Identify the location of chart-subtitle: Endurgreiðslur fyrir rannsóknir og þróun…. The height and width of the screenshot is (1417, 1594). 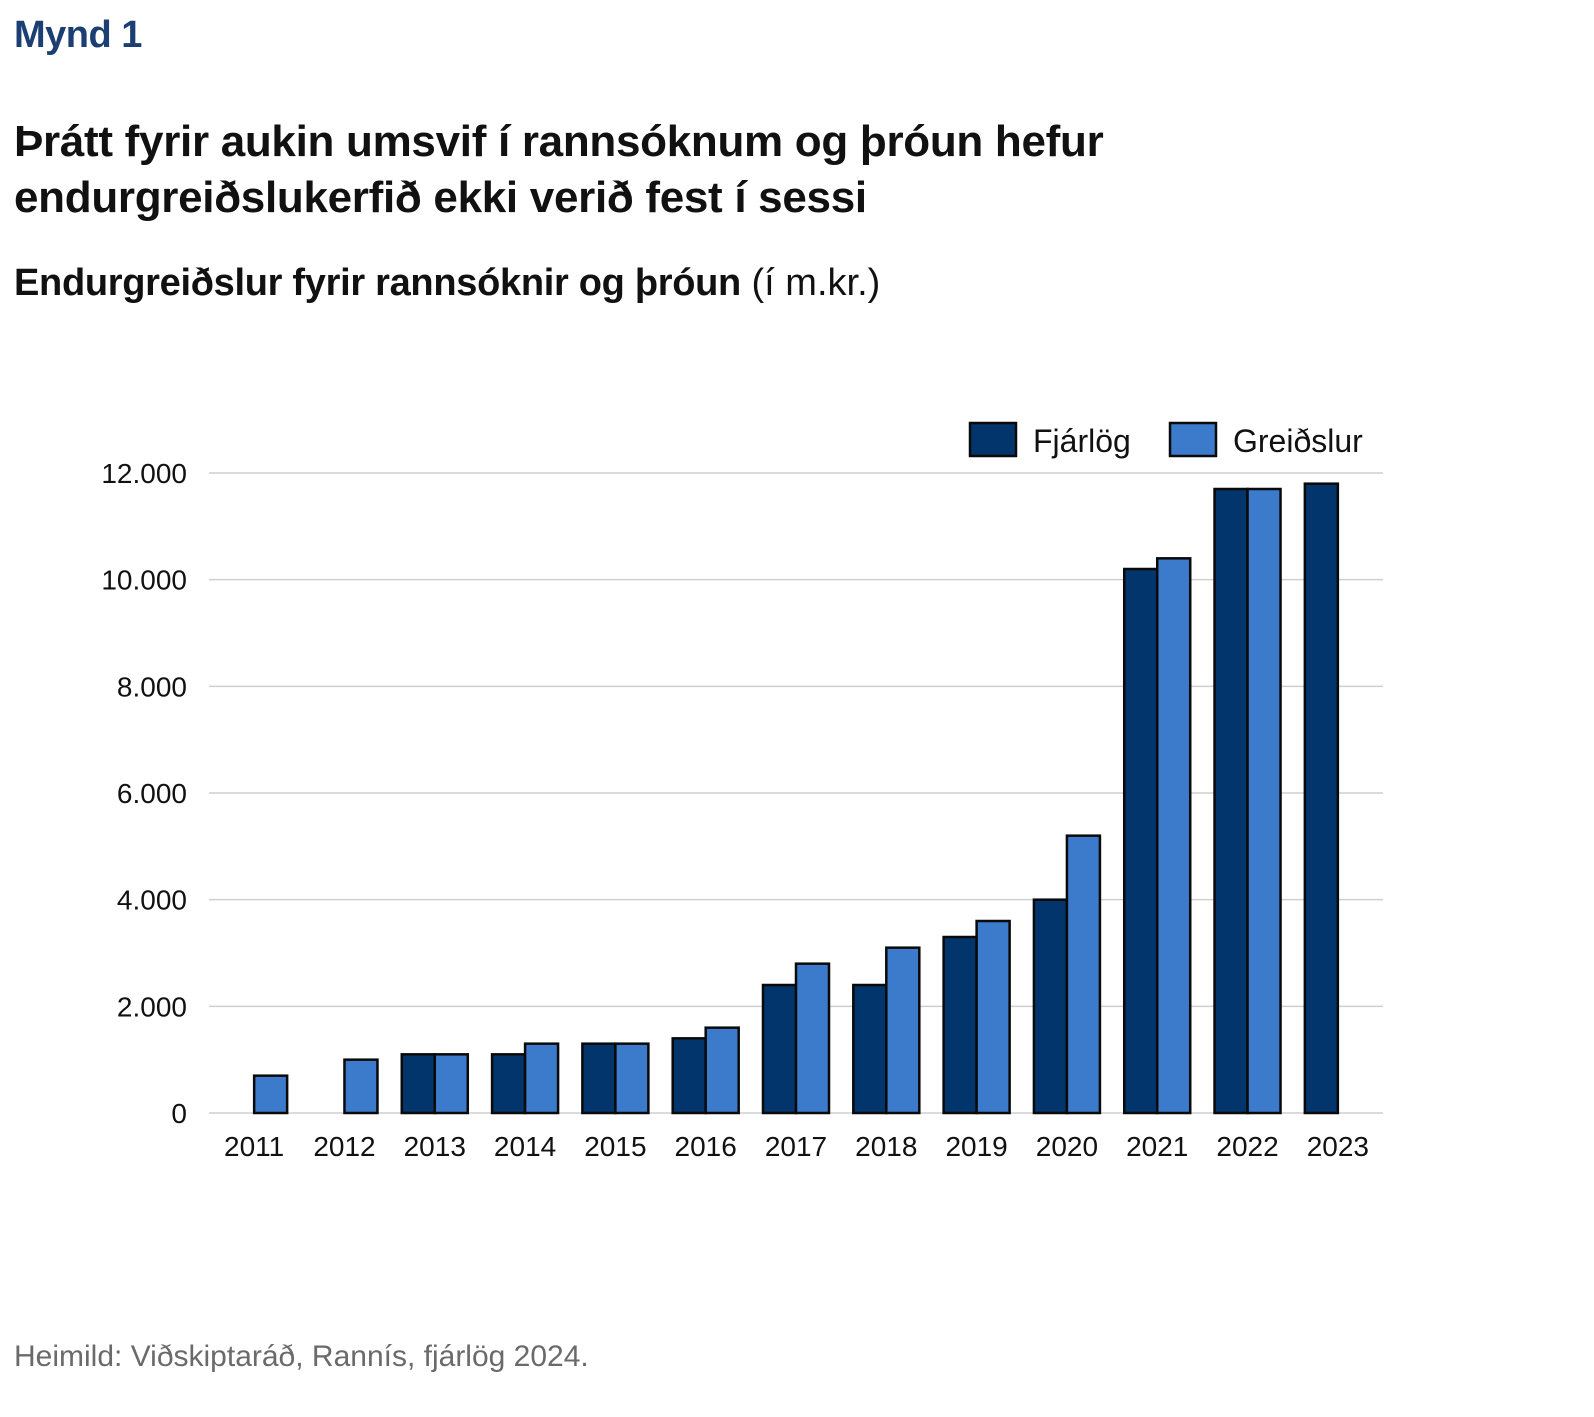
(447, 283).